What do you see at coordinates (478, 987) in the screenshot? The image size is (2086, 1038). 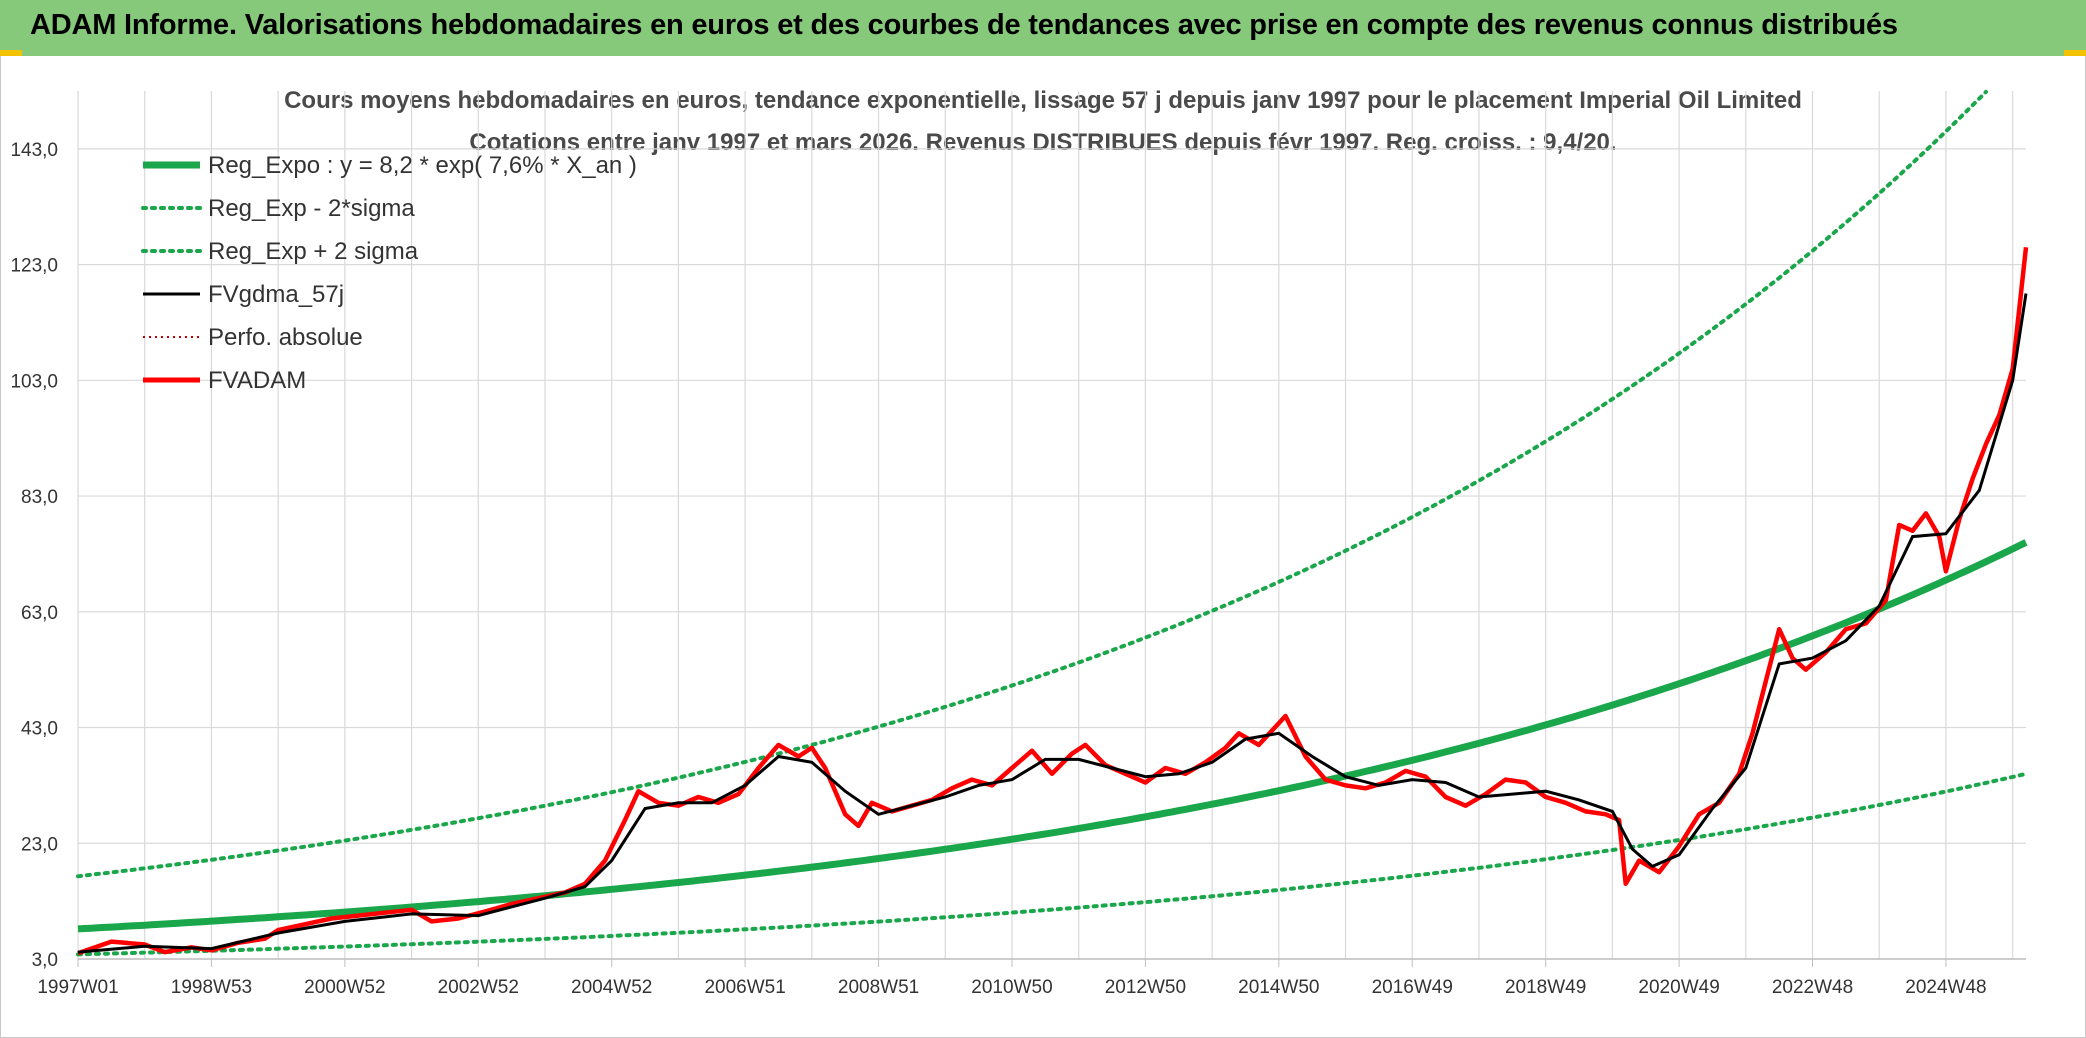 I see `x-tick-label: 2002W52` at bounding box center [478, 987].